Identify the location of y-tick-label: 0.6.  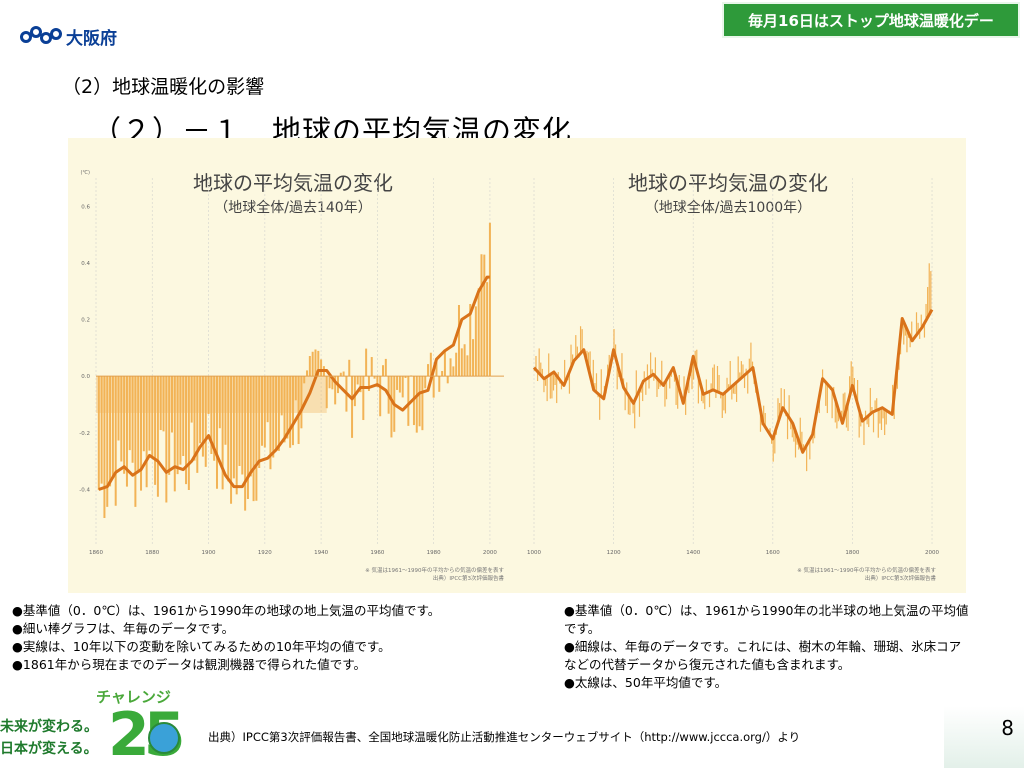
(85, 207).